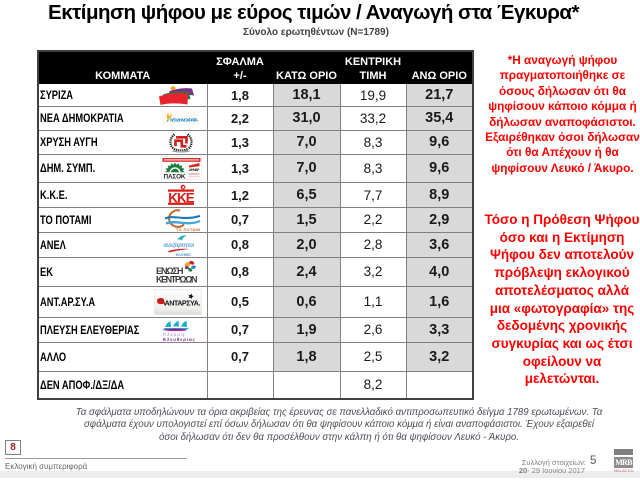  What do you see at coordinates (177, 278) in the screenshot?
I see `svg-text: ΚΕΝΤΡΩΩΝ` at bounding box center [177, 278].